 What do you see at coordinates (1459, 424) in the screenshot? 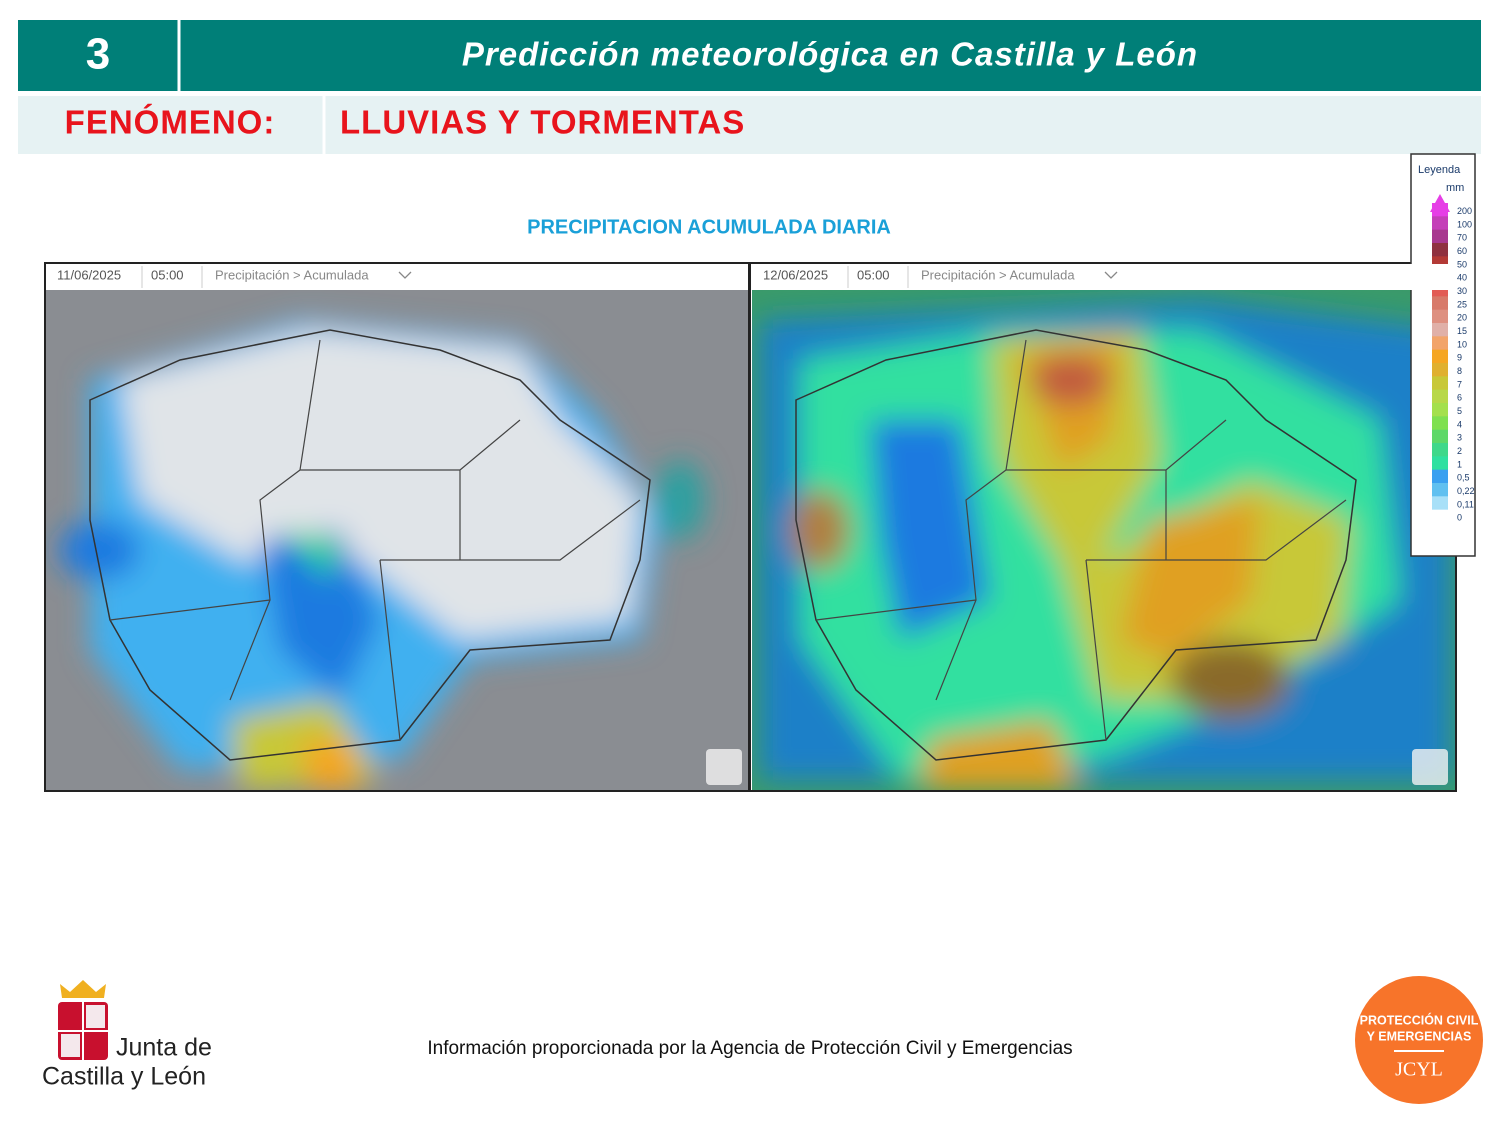
I see `legend-label: 4` at bounding box center [1459, 424].